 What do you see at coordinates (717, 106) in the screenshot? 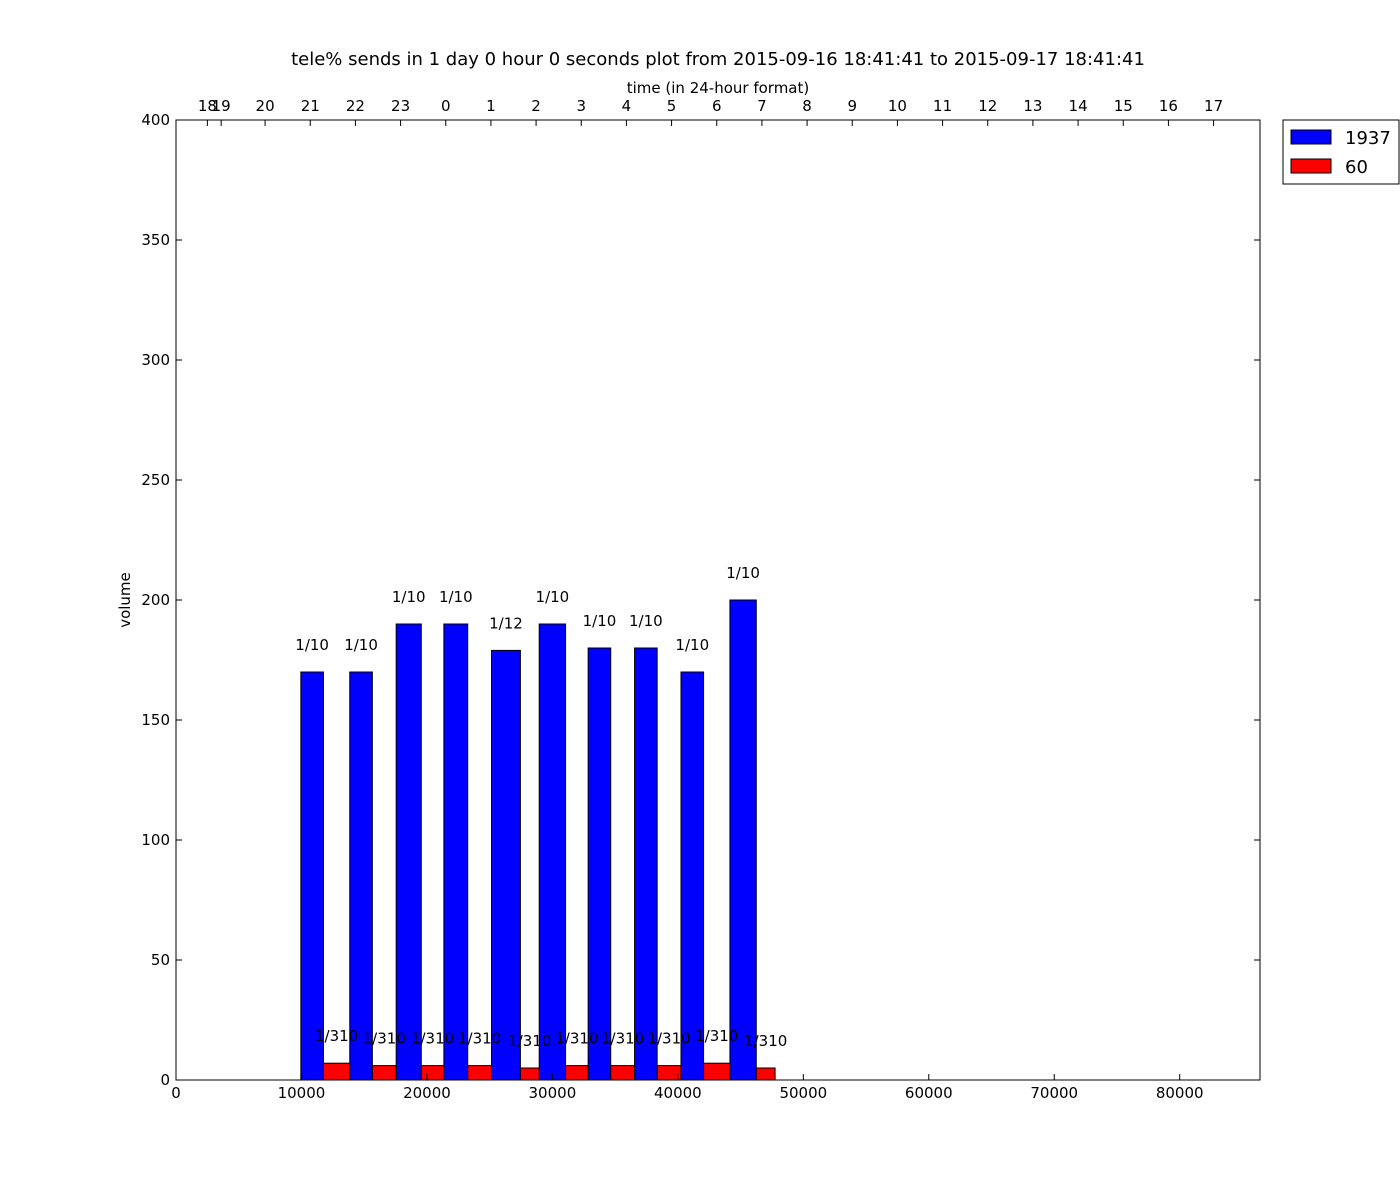
I see `top-tick-label-12: 6` at bounding box center [717, 106].